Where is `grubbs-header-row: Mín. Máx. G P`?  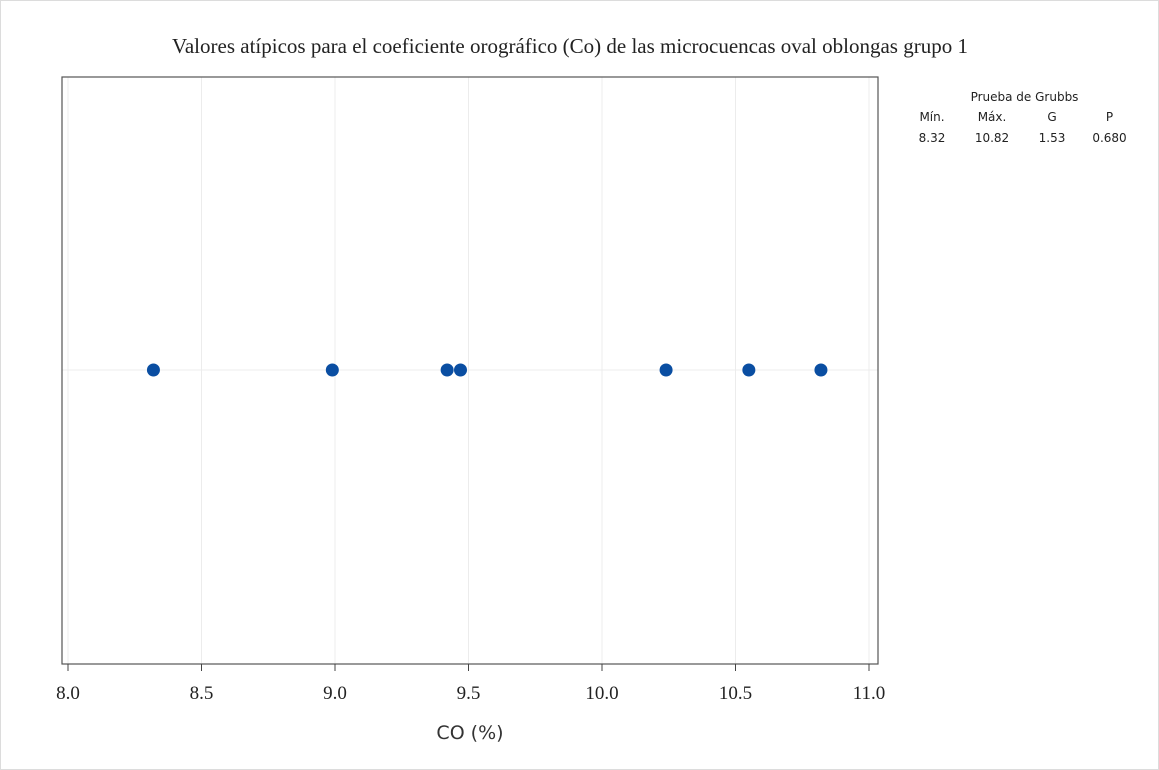 grubbs-header-row: Mín. Máx. G P is located at coordinates (1024, 117).